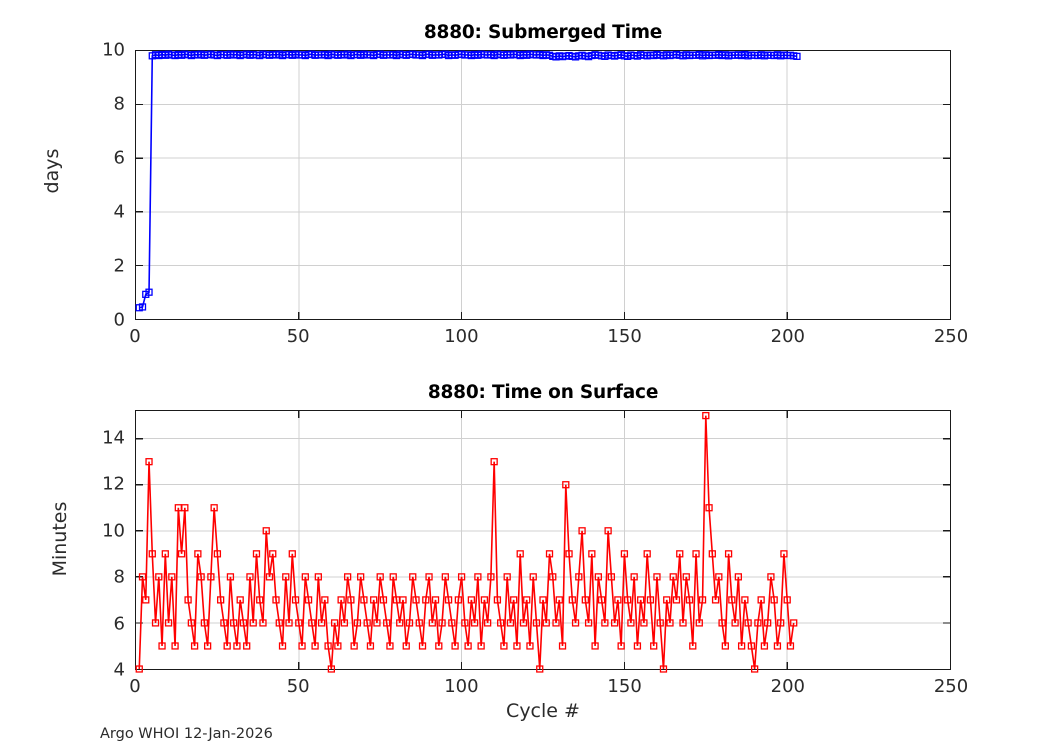  What do you see at coordinates (543, 392) in the screenshot?
I see `chart-title-time-on-surface: 8880: Time on Surface` at bounding box center [543, 392].